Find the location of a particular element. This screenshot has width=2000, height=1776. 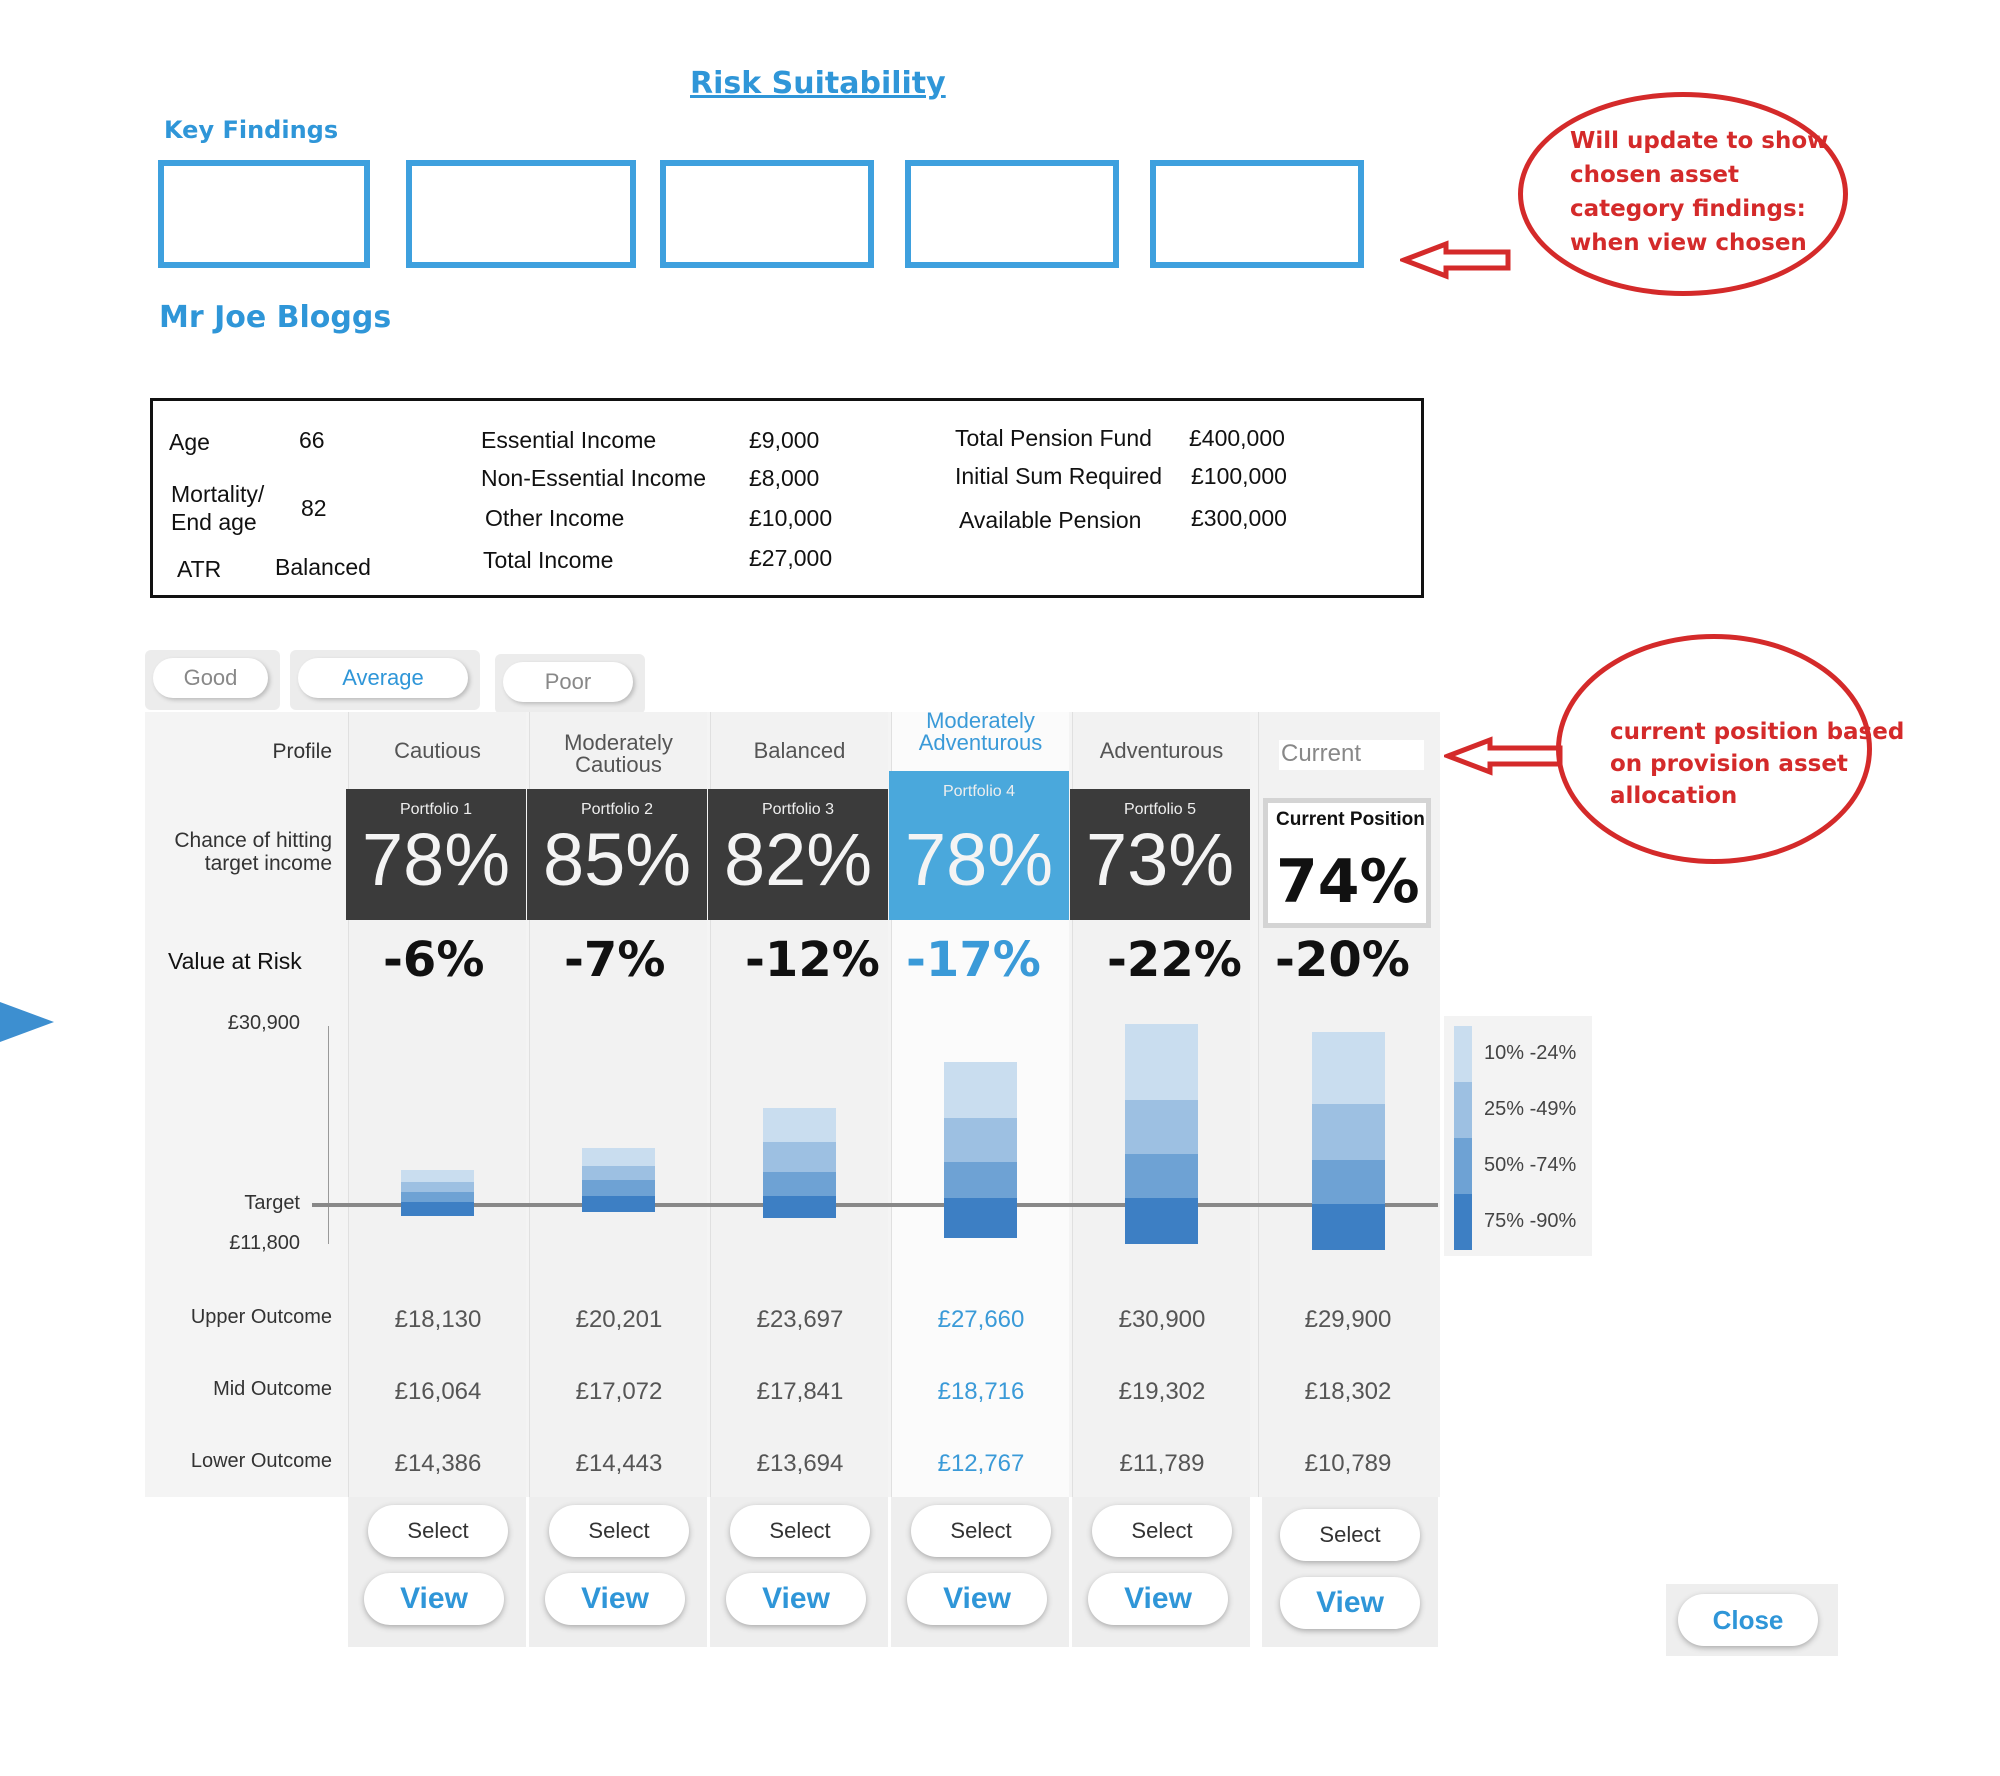

axis-bottom-label: £11,800 is located at coordinates (264, 1243).